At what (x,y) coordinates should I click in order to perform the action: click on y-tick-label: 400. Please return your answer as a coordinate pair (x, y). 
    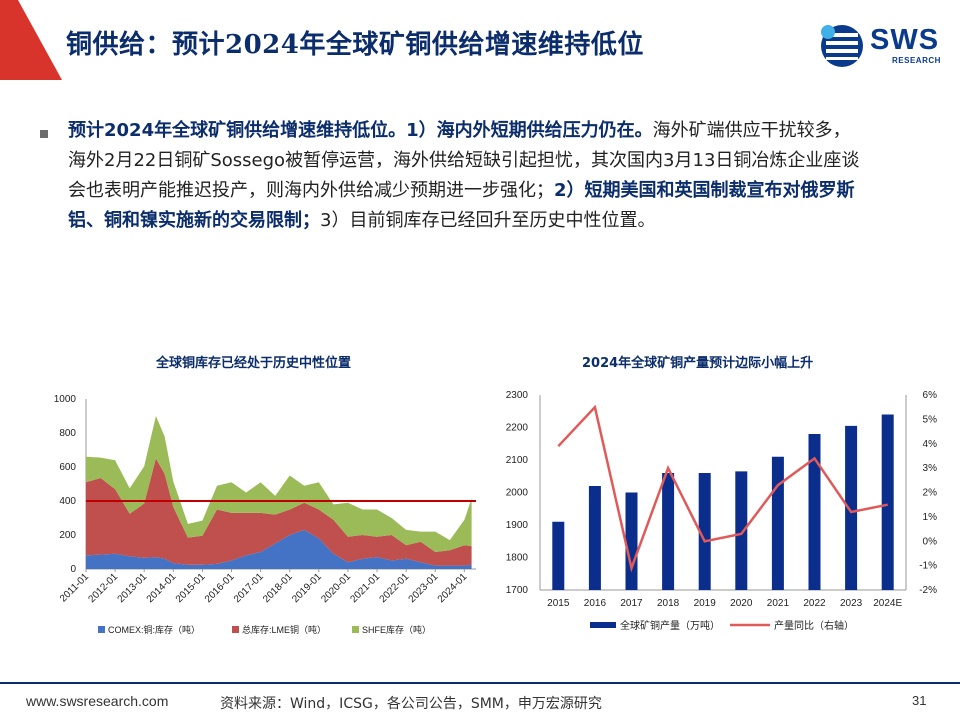
    Looking at the image, I should click on (67, 501).